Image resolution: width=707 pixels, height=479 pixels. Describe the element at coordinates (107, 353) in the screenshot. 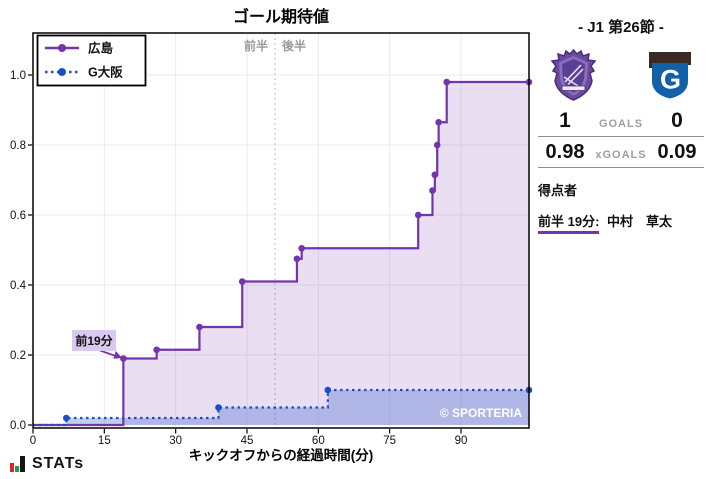

I see `annotation-leader` at that location.